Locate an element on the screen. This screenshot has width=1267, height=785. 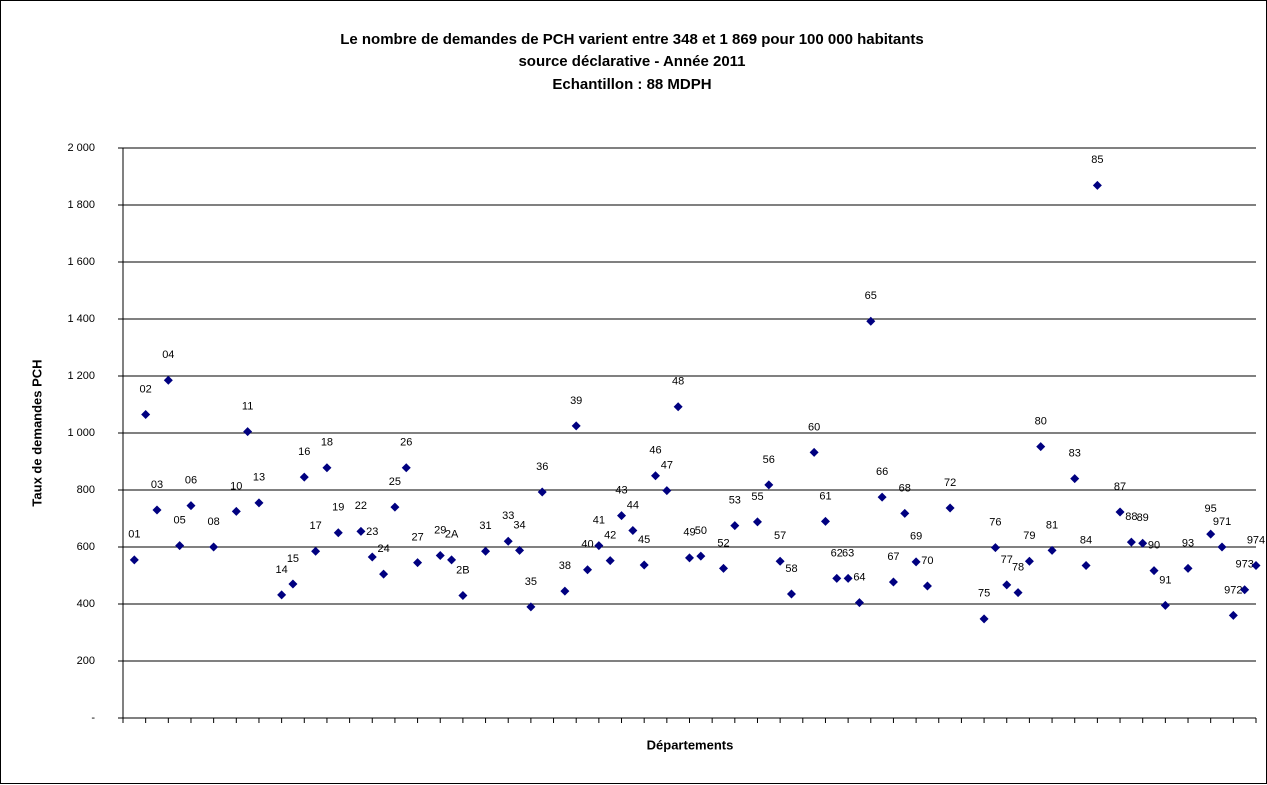
point-label: 78 is located at coordinates (1018, 568).